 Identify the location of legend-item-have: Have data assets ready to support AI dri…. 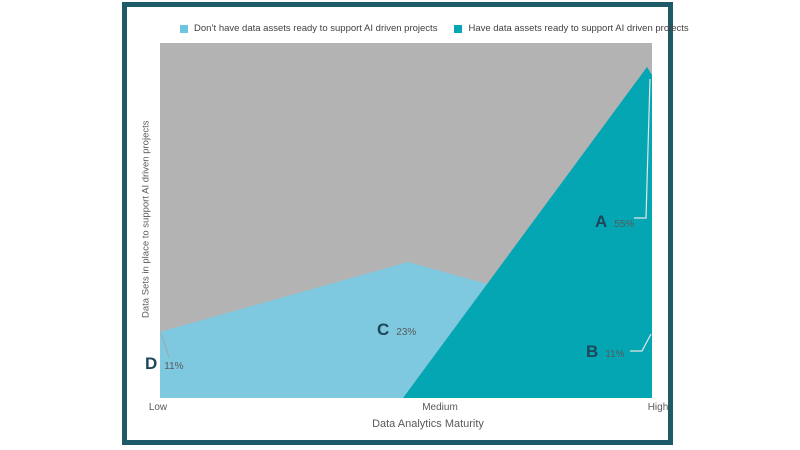
(571, 28).